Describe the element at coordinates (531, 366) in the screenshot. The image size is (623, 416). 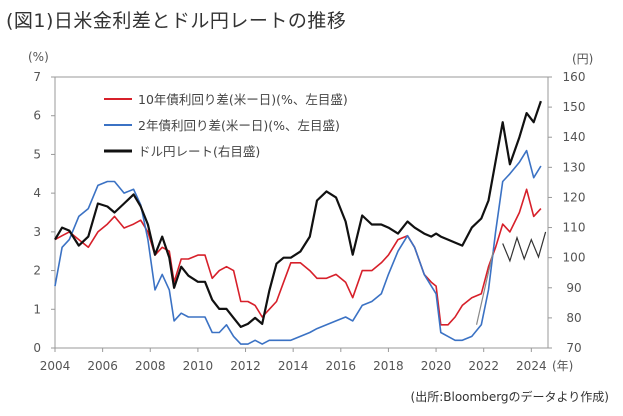
I see `x-tick-label: 2024` at that location.